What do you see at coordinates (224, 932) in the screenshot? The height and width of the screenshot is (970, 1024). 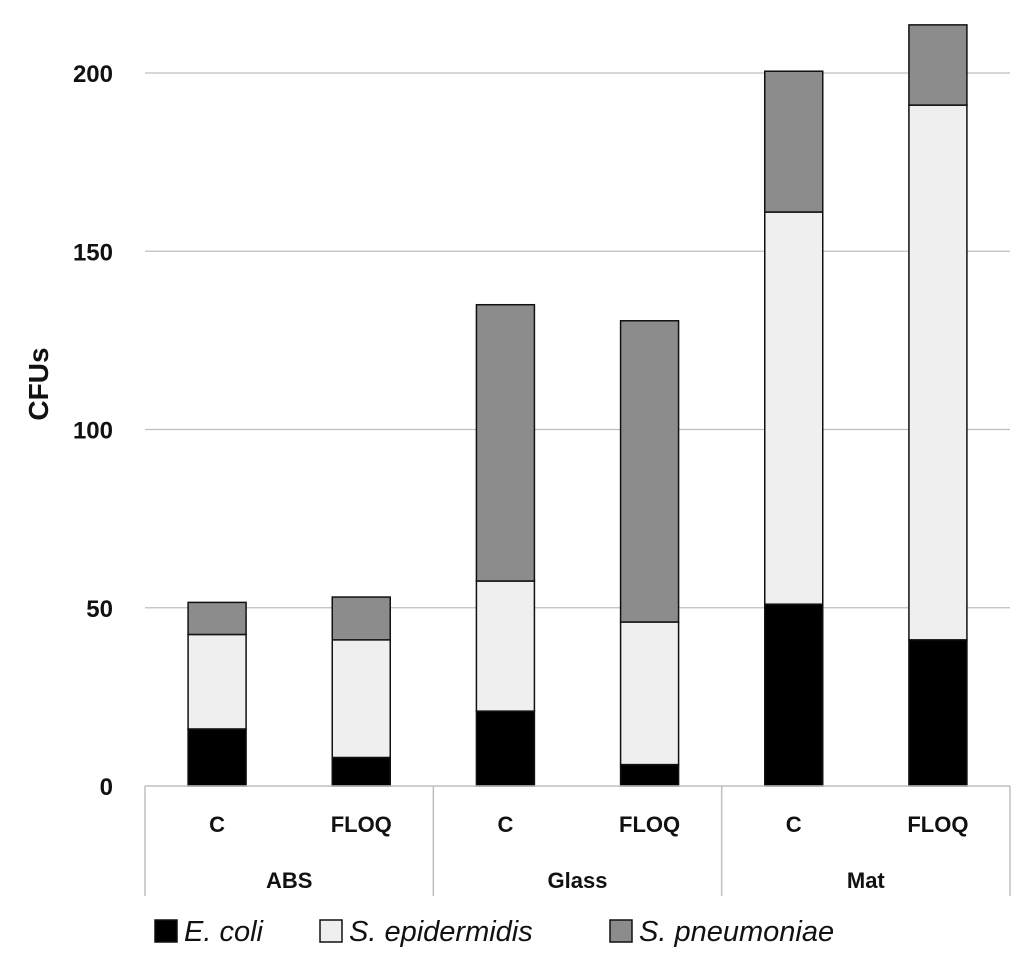 I see `legend-label: E. coli` at bounding box center [224, 932].